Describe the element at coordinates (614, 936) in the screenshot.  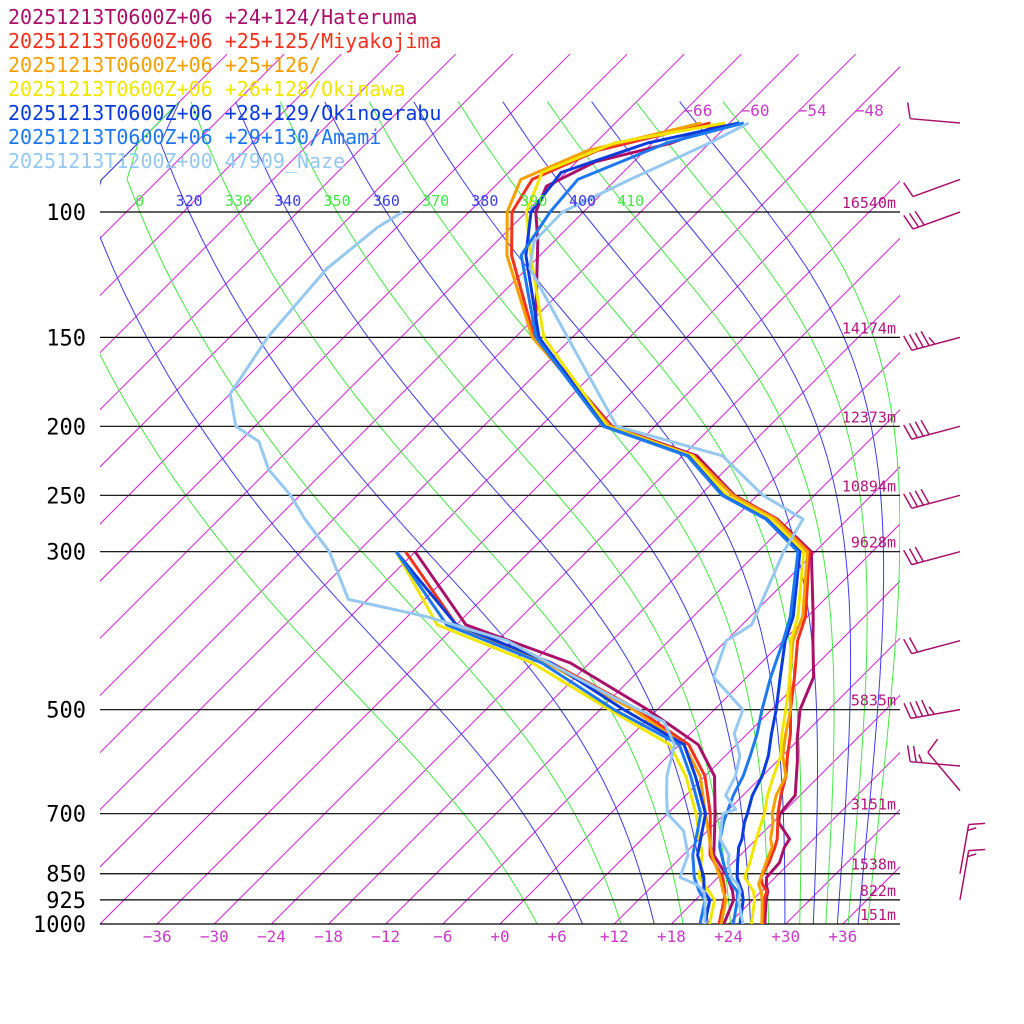
I see `temperature-tick-label: +12` at that location.